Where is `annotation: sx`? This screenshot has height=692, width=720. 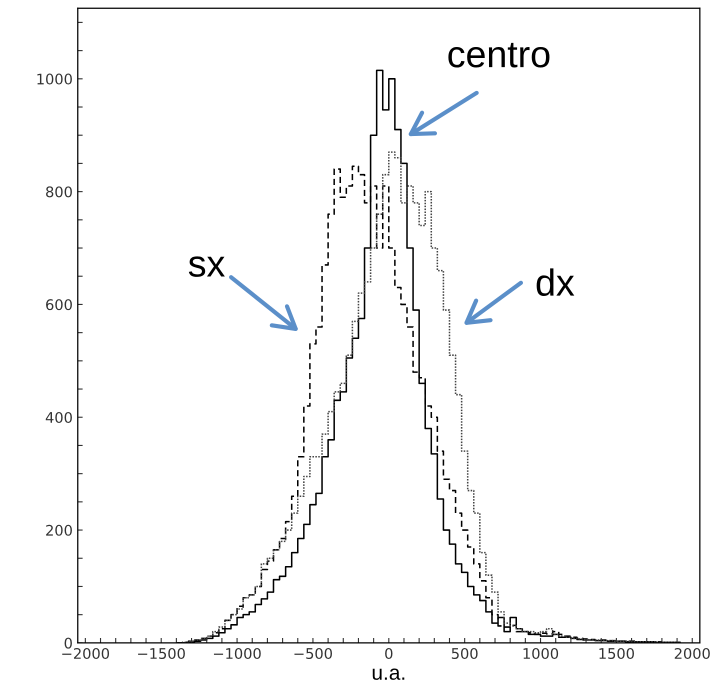
annotation: sx is located at coordinates (206, 266).